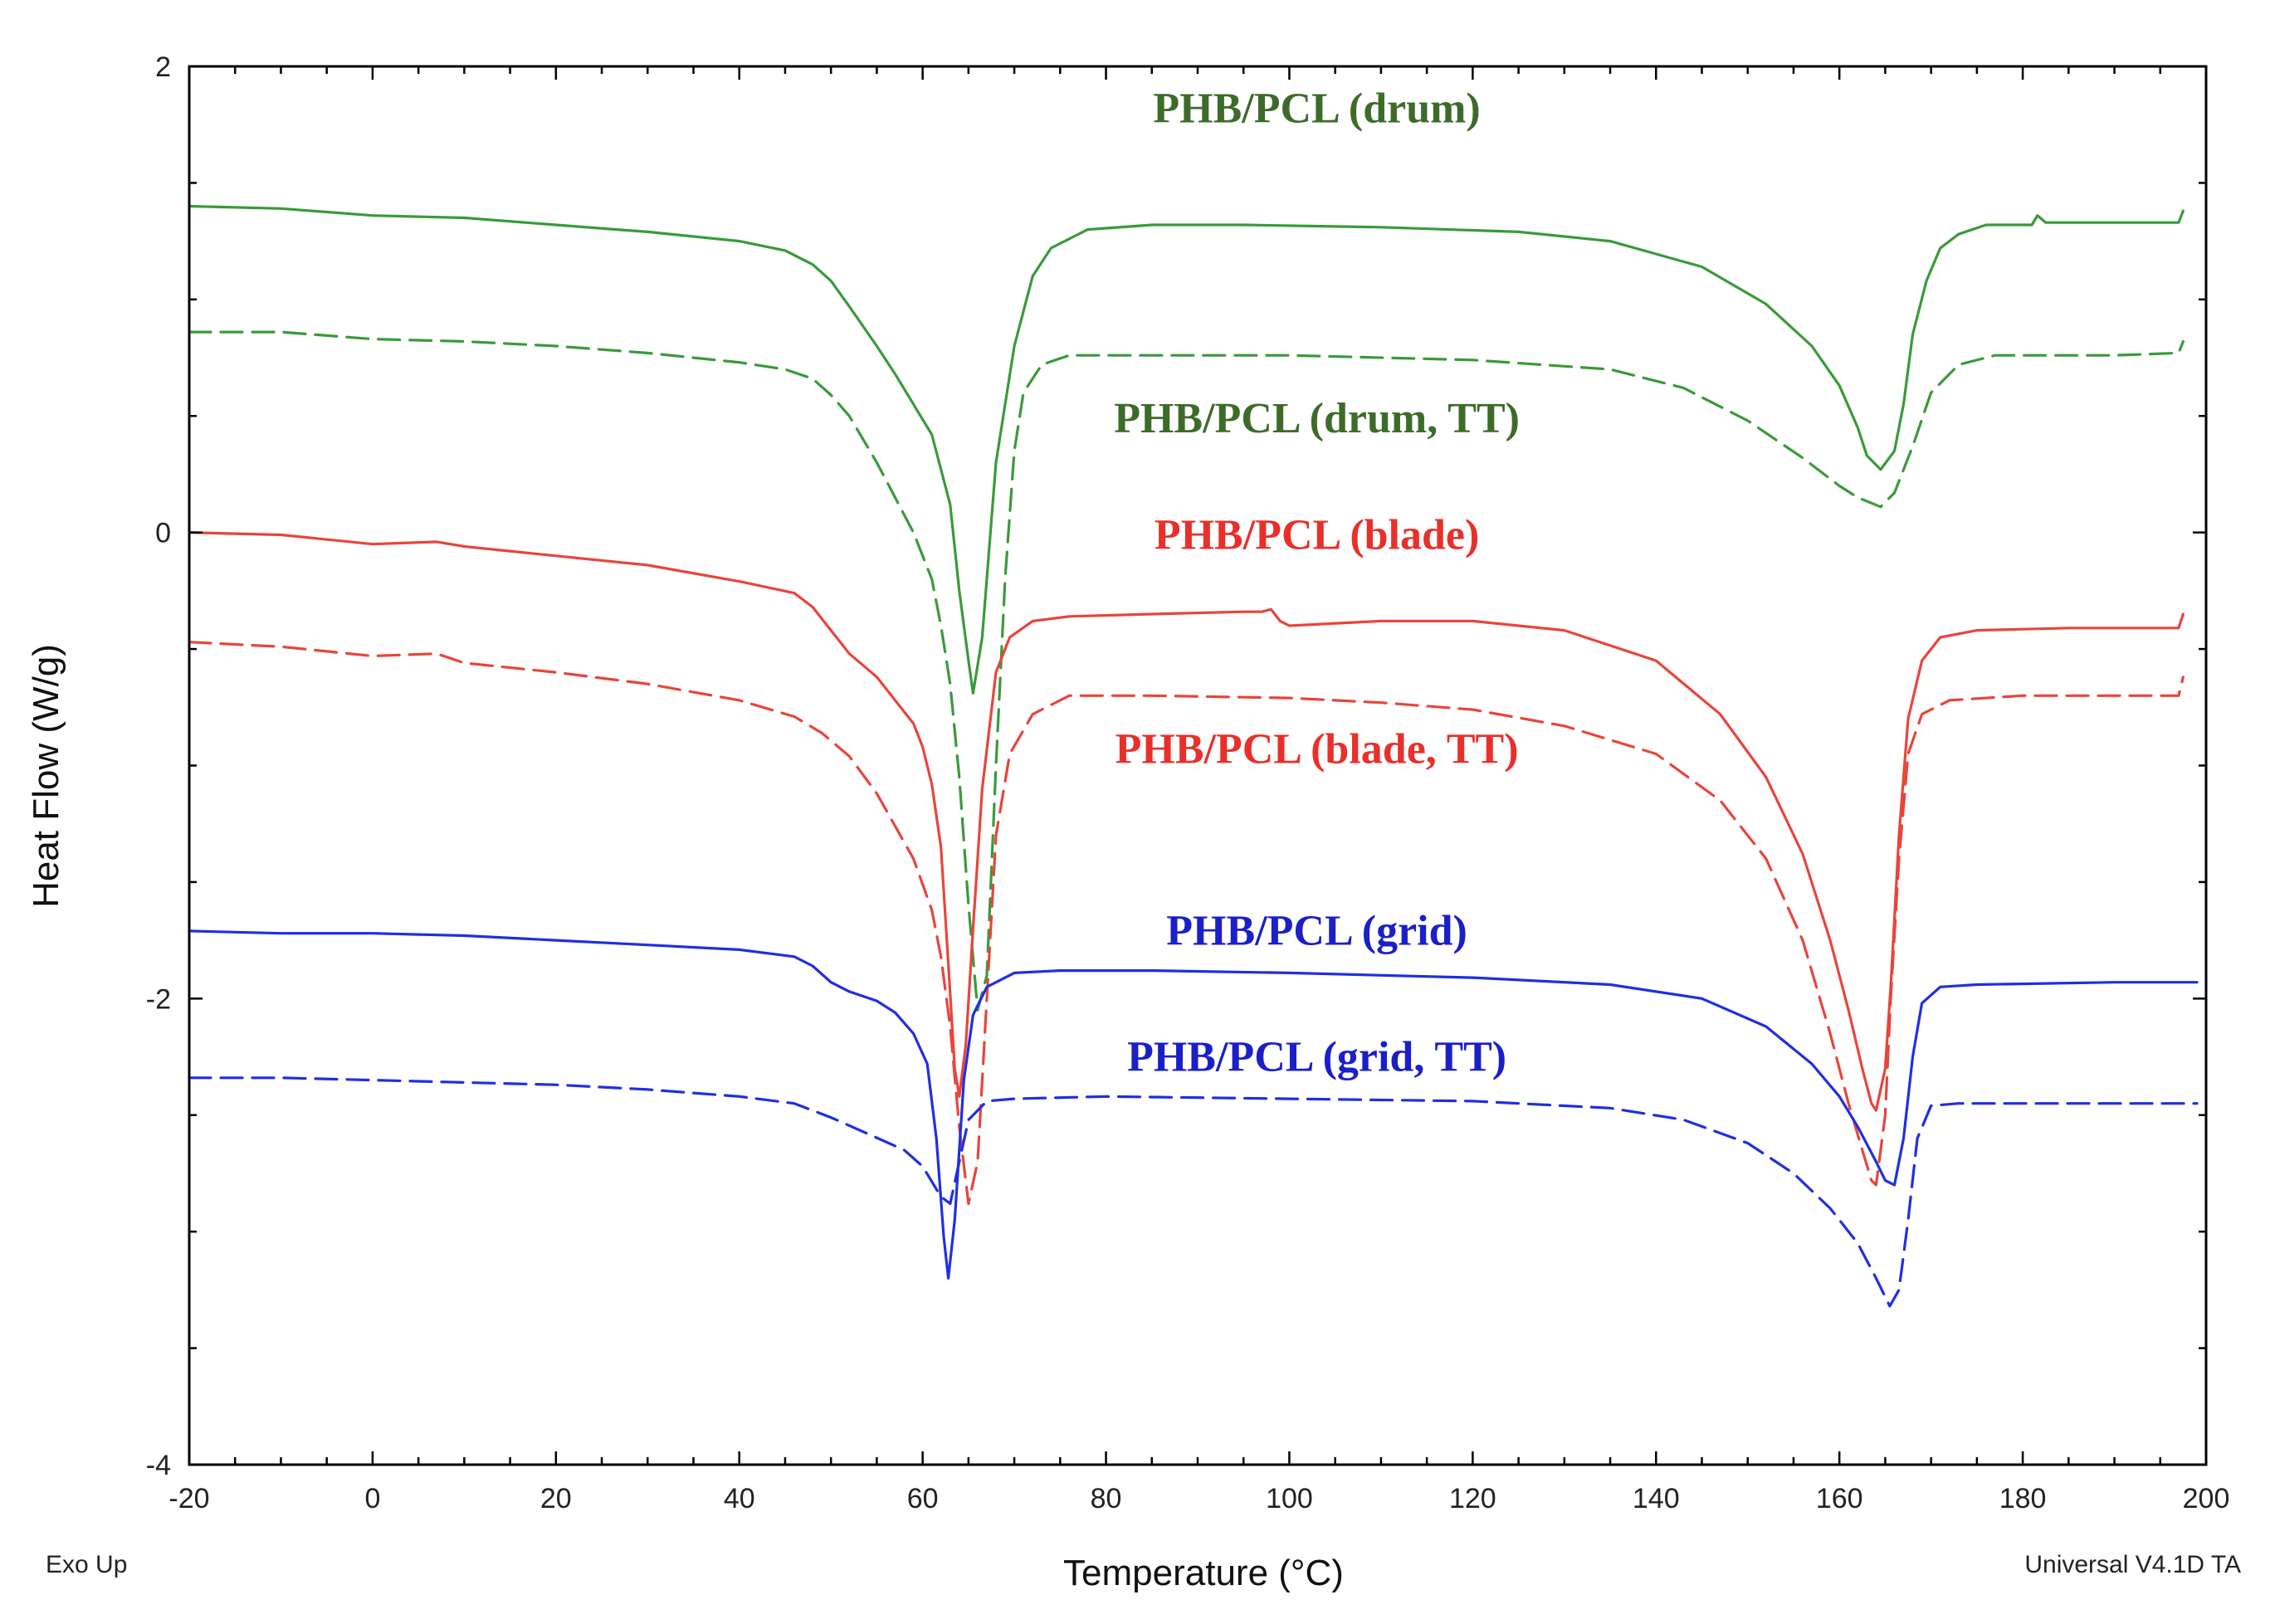 This screenshot has width=2270, height=1624. Describe the element at coordinates (1472, 1498) in the screenshot. I see `x-tick-label: 120` at that location.